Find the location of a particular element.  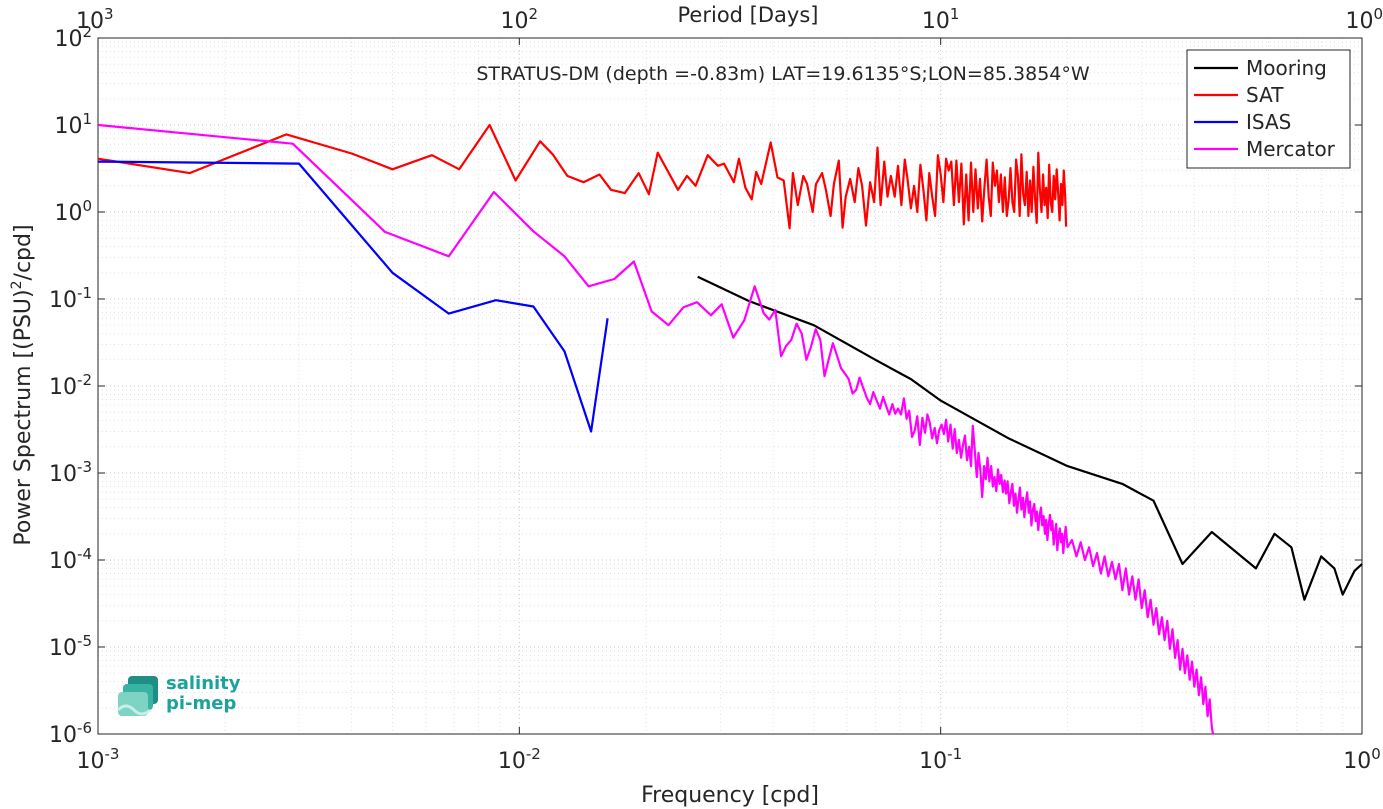

top-axis-label: Period [Days] is located at coordinates (748, 15).